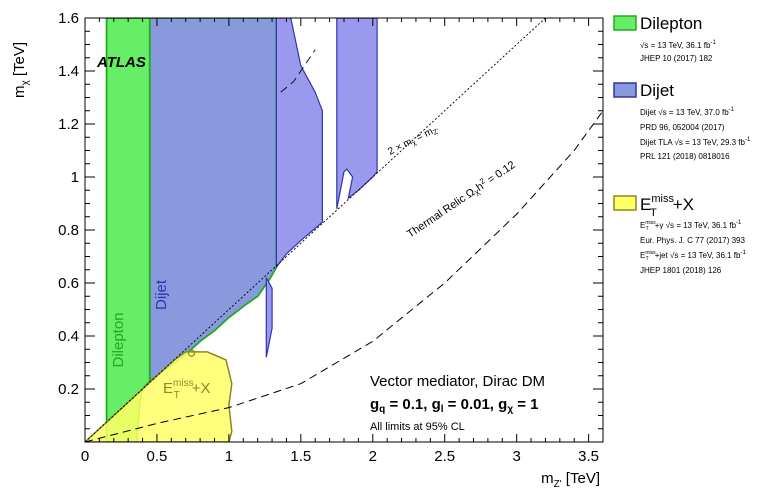  What do you see at coordinates (676, 58) in the screenshot?
I see `legend-line: JHEP 10 (2017) 182` at bounding box center [676, 58].